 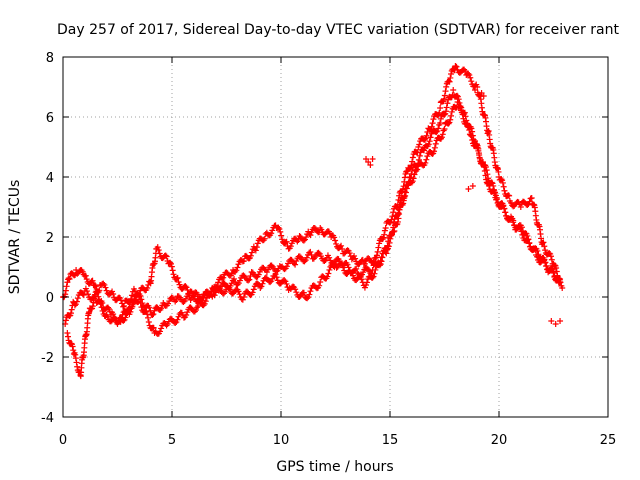 What do you see at coordinates (50, 238) in the screenshot?
I see `y-tick-label: 2` at bounding box center [50, 238].